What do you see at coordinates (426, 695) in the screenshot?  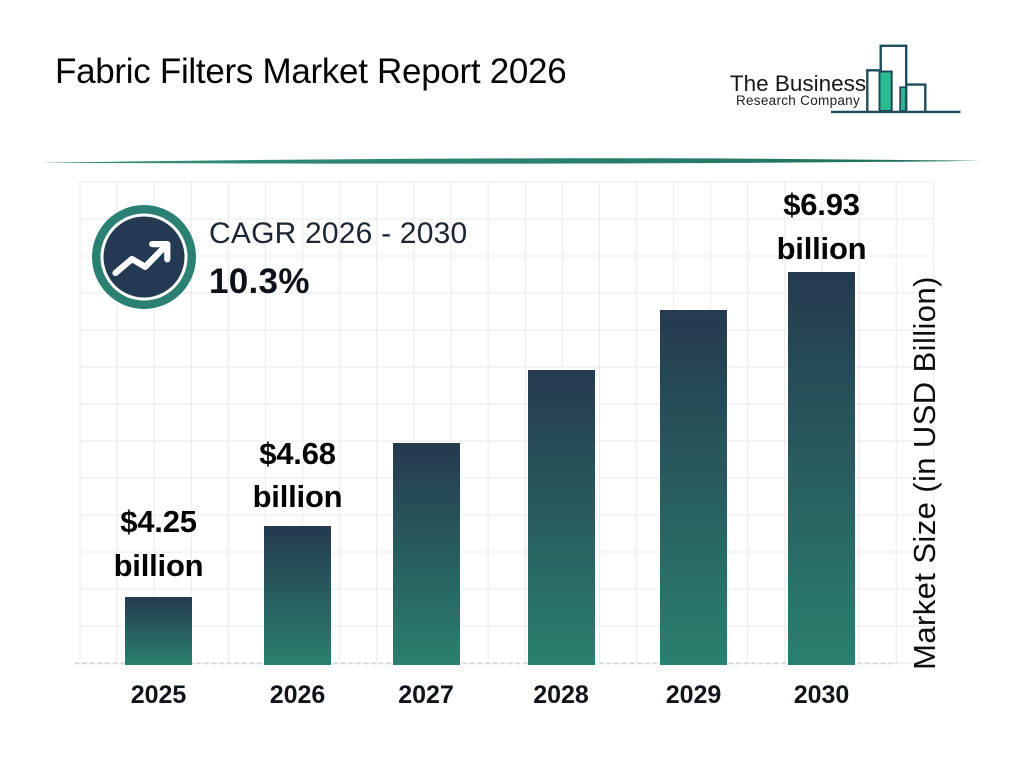 I see `x-tick-label-2027: 2027` at bounding box center [426, 695].